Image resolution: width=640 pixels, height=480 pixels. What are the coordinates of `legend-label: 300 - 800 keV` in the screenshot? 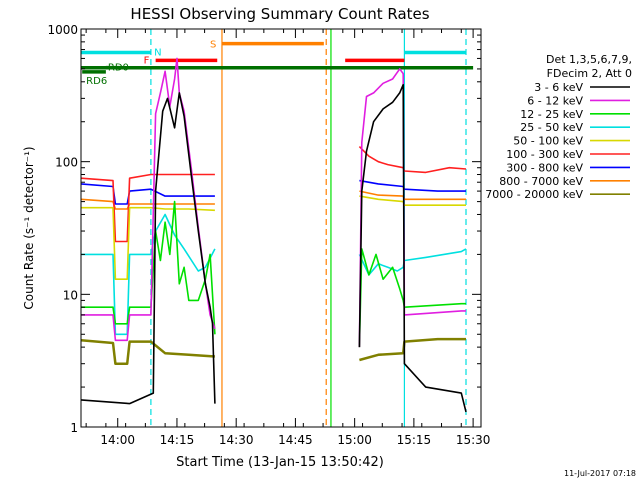 It's located at (544, 167).